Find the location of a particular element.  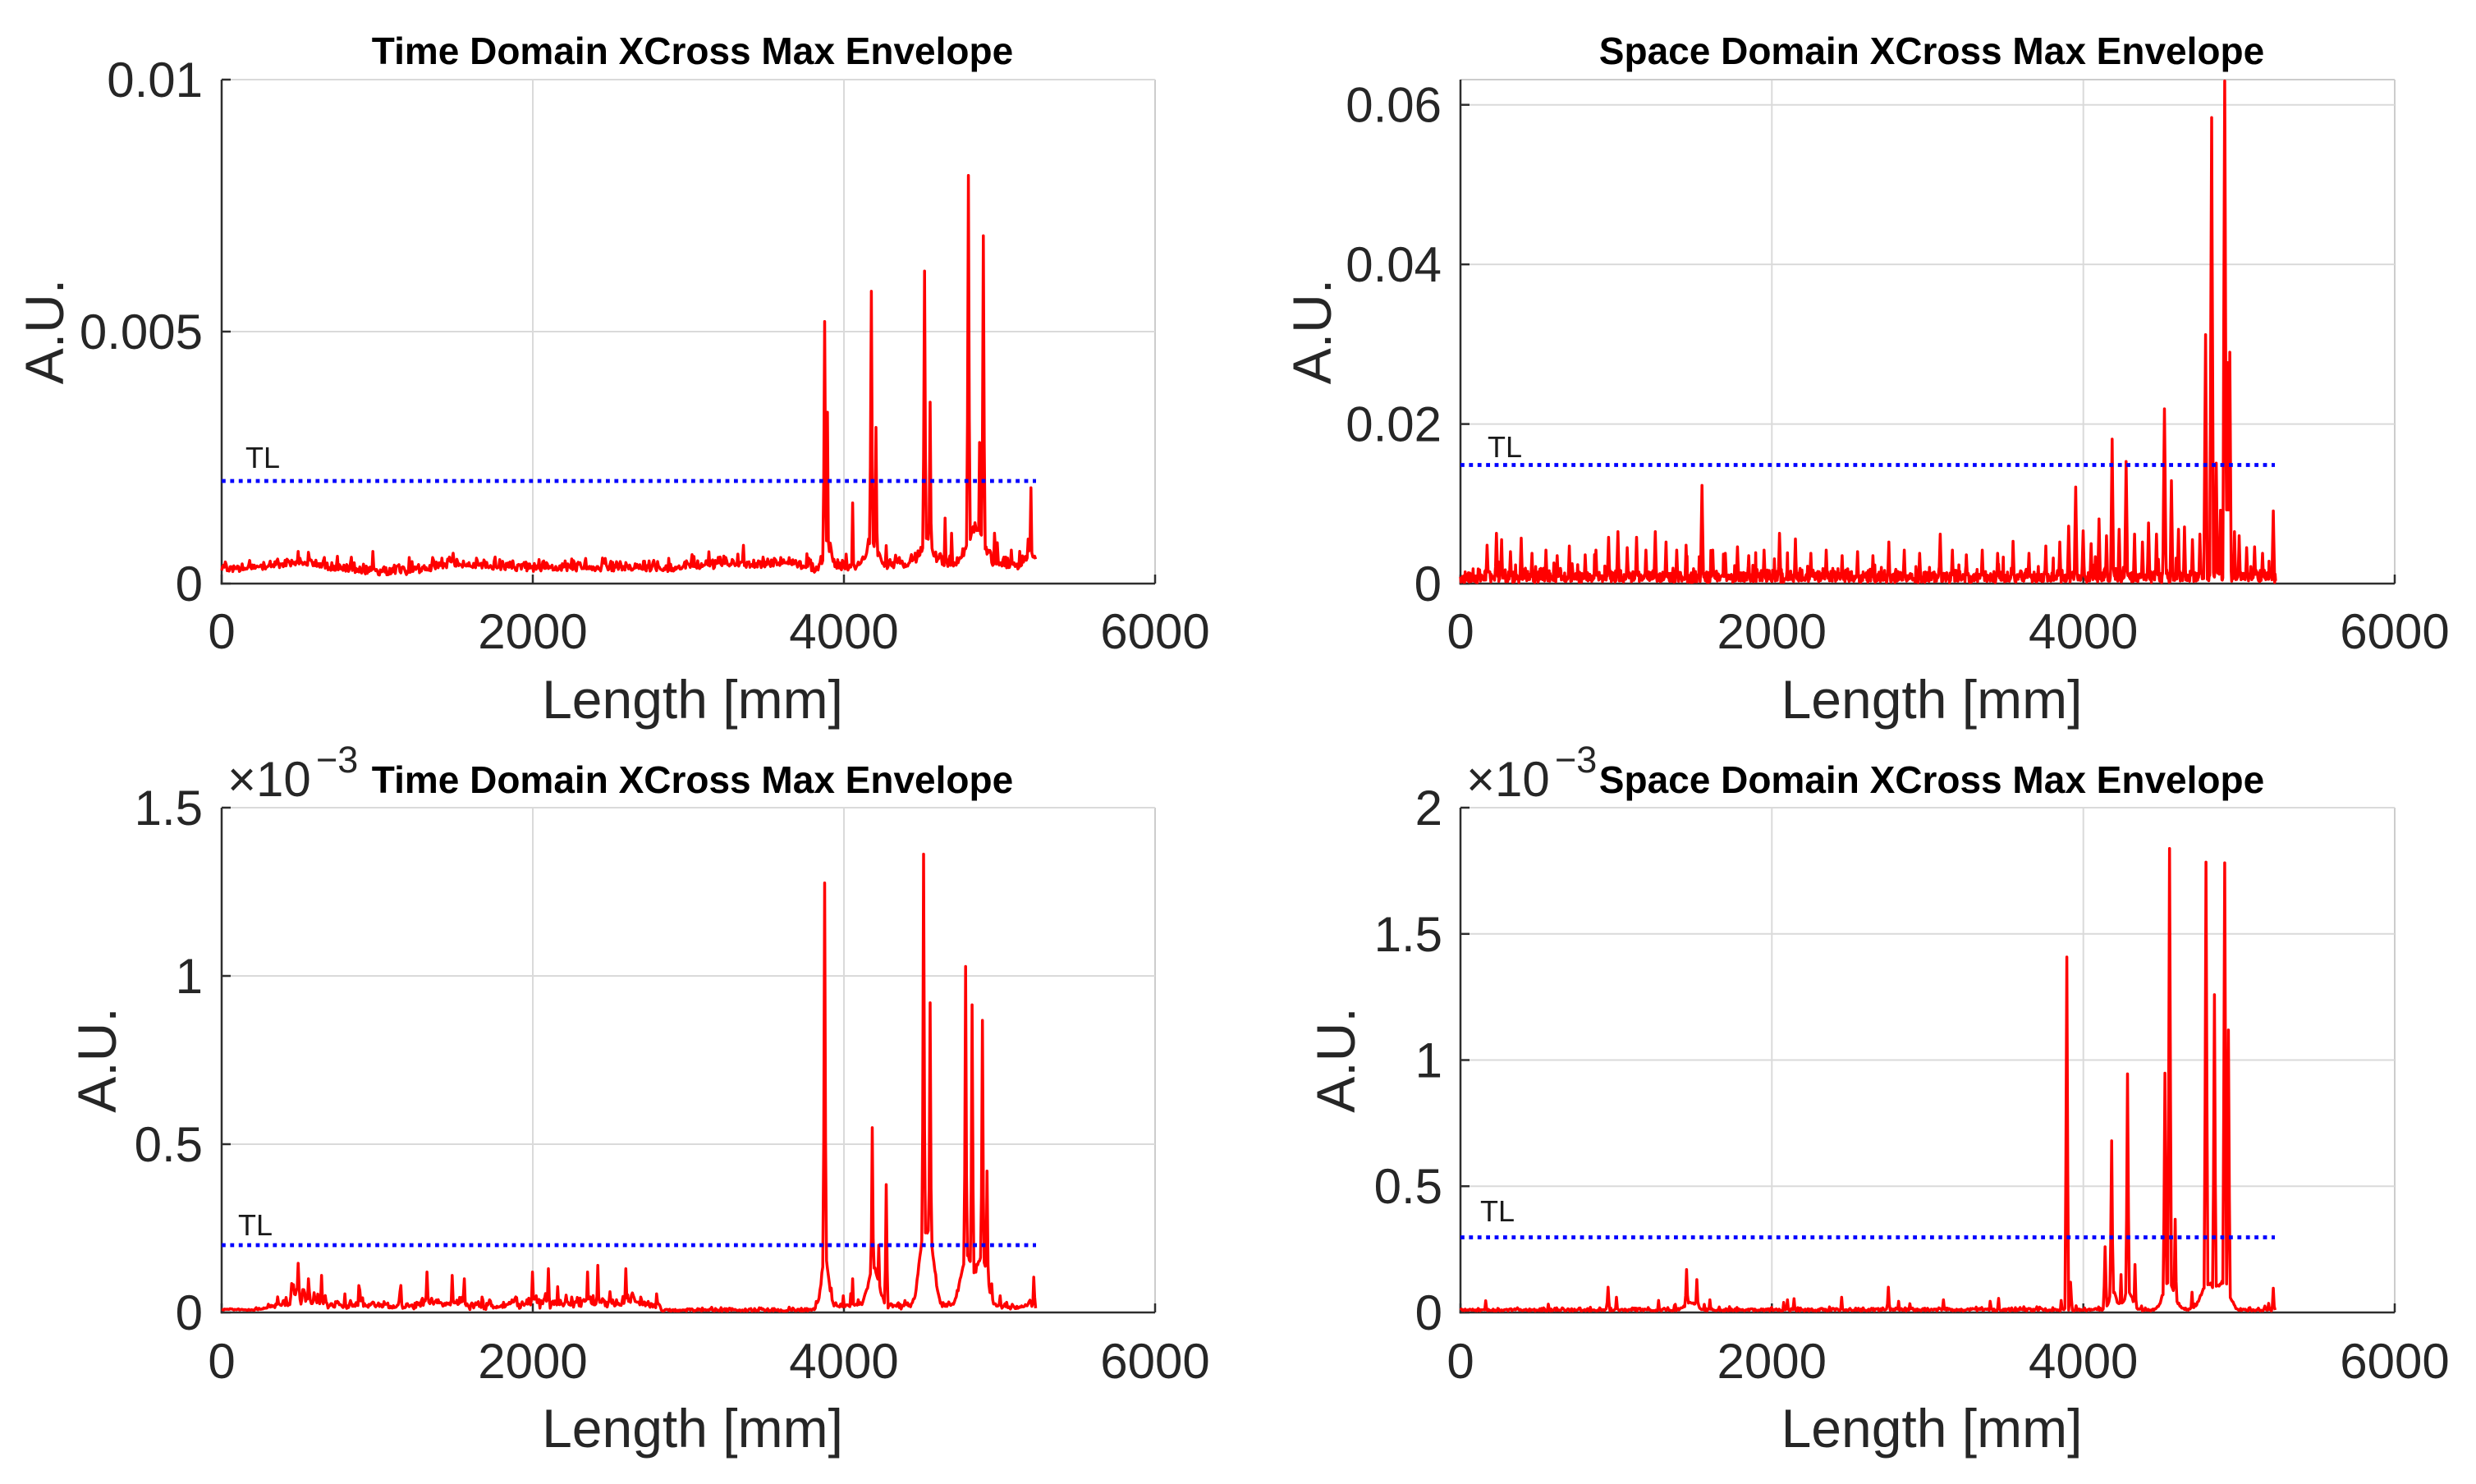

svg-text: 0.005 is located at coordinates (141, 332).